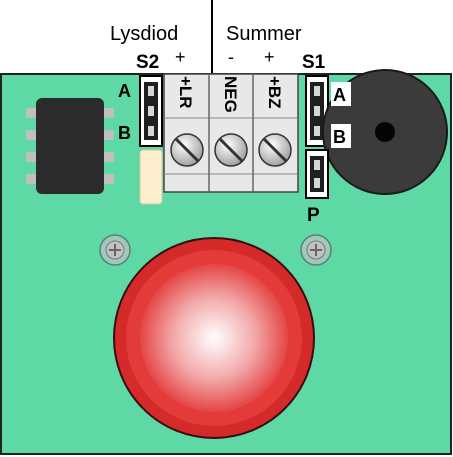  I want to click on terminal-screw-lr, so click(187, 150).